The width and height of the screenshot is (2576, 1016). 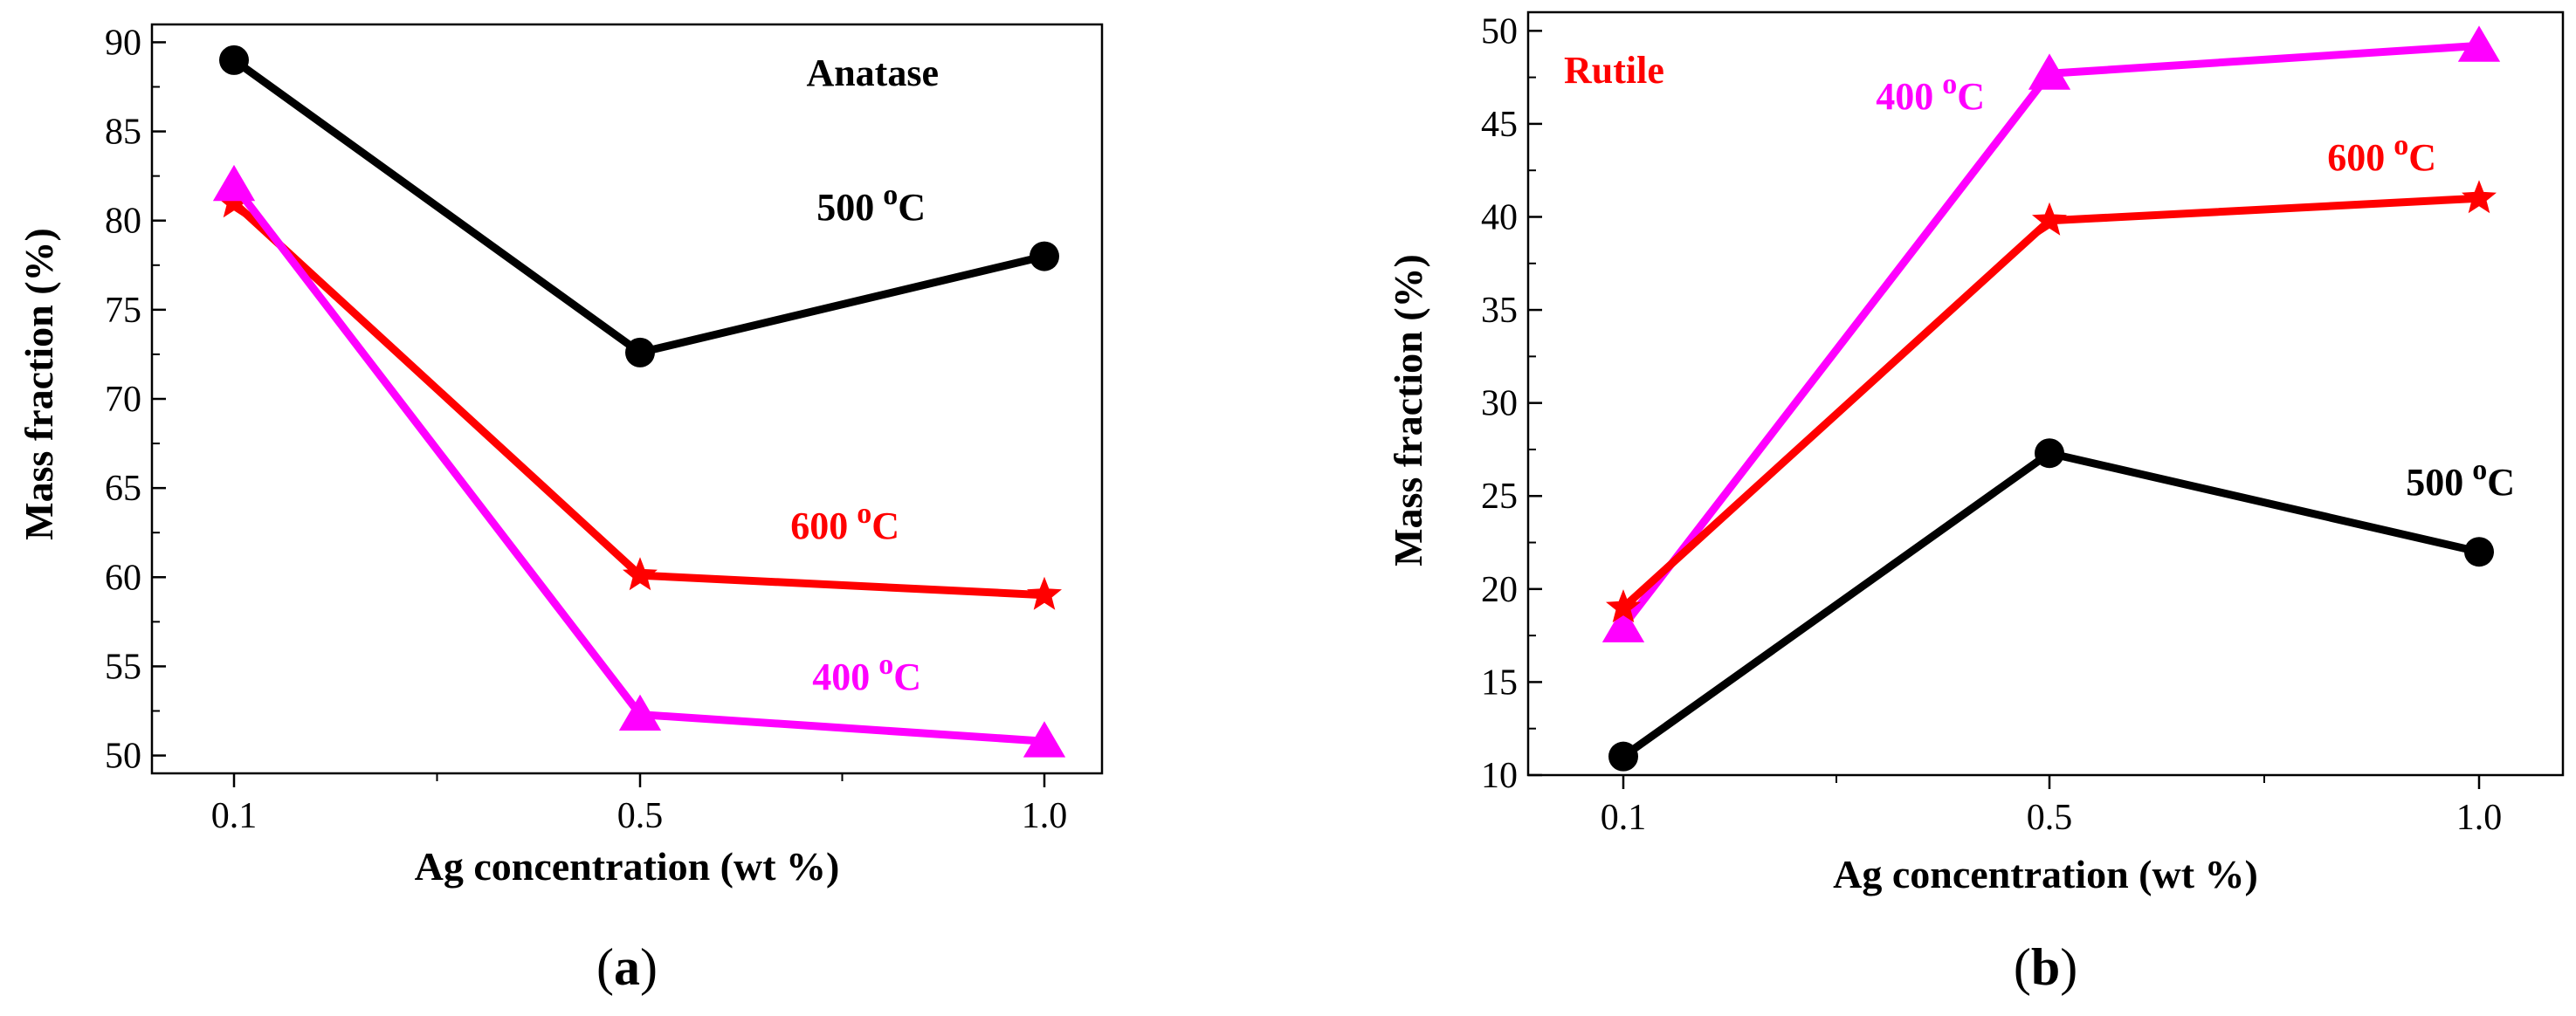 I want to click on caption-letter: a, so click(x=627, y=967).